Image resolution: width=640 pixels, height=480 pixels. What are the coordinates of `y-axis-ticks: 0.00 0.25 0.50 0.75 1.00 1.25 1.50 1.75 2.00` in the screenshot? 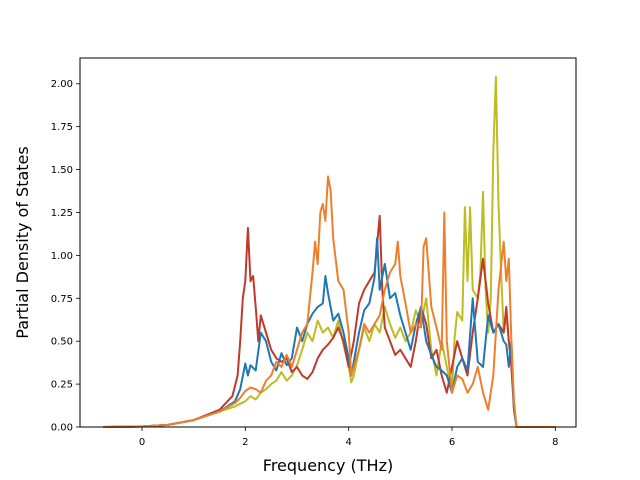 It's located at (65, 256).